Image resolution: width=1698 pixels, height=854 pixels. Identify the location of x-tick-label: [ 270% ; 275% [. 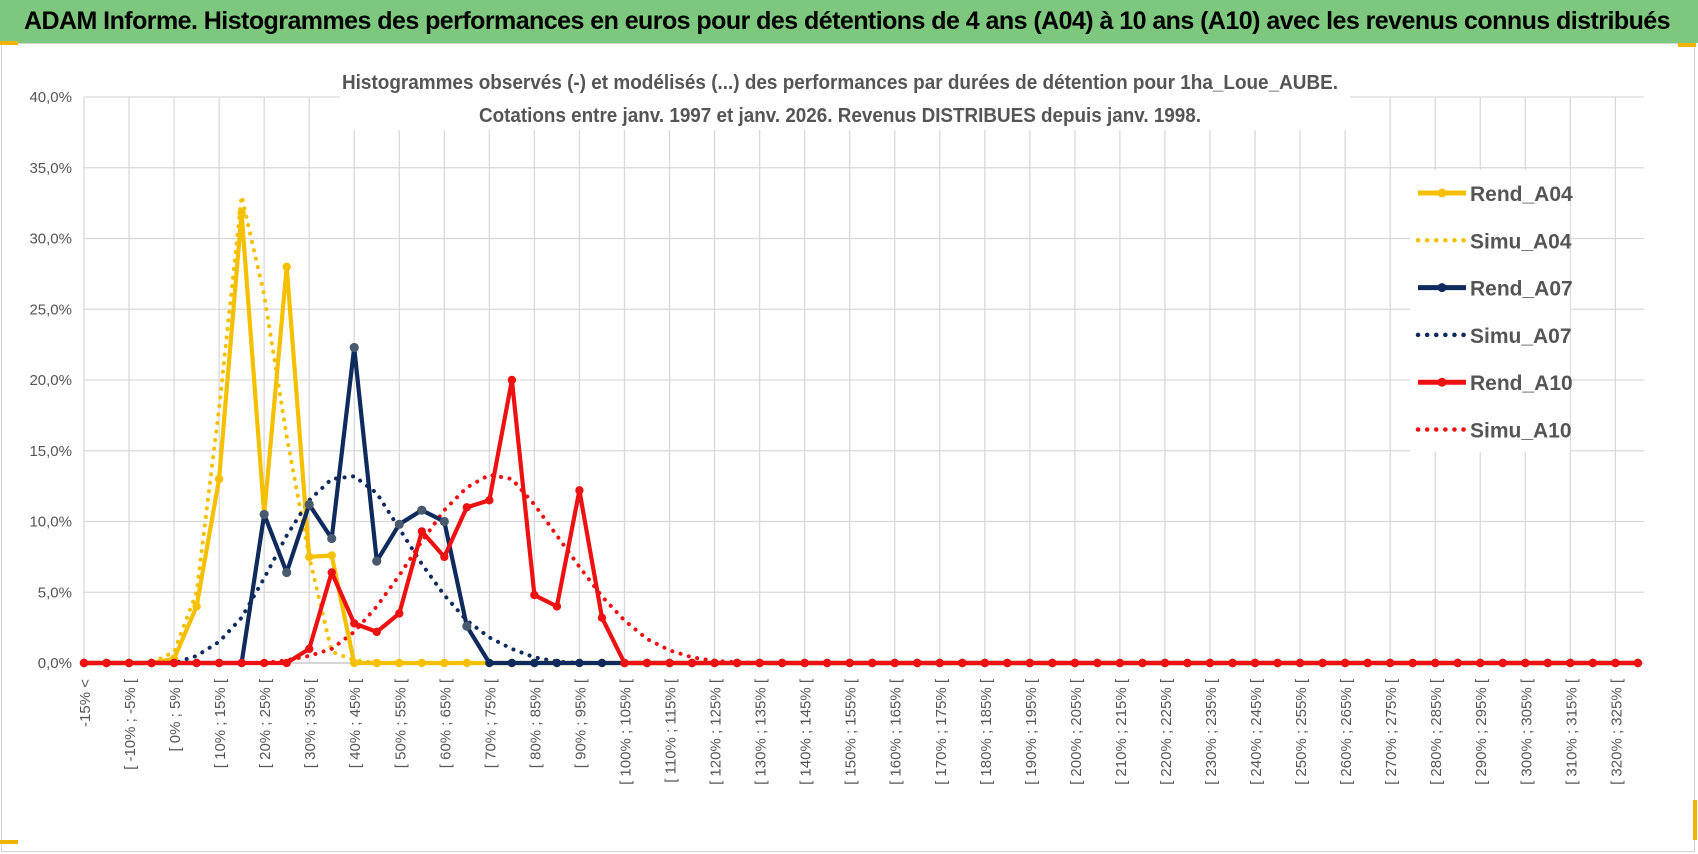
(1391, 731).